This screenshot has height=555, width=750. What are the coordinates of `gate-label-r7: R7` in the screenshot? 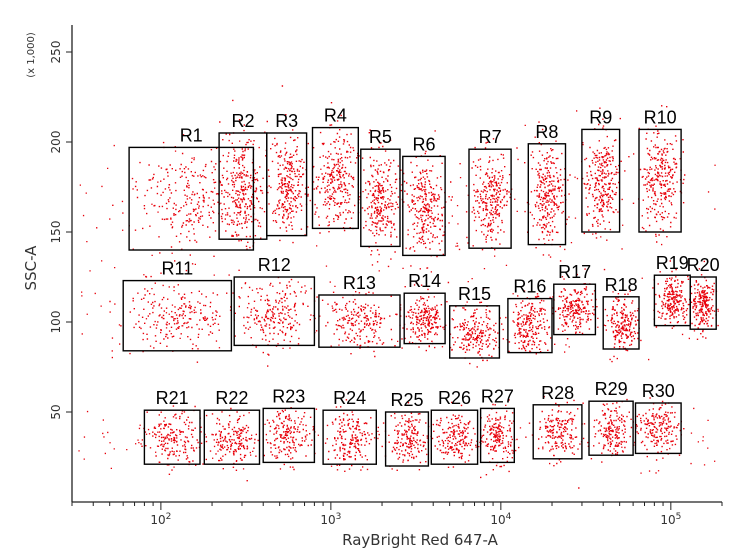 It's located at (490, 137).